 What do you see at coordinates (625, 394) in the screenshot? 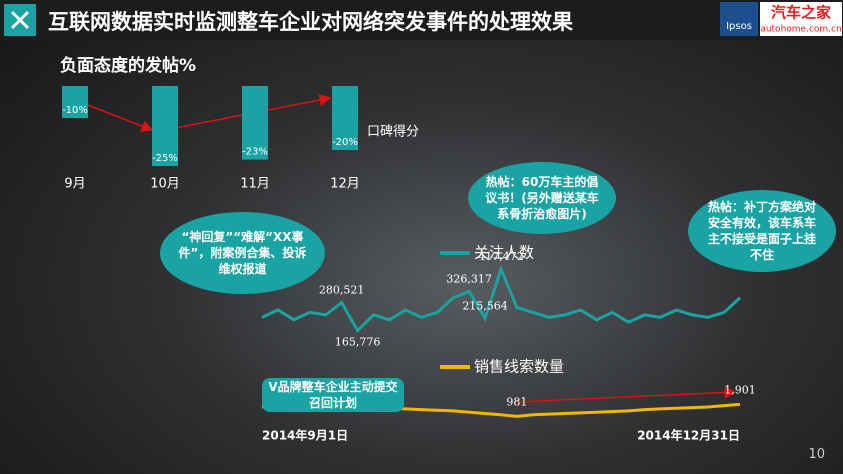
I see `trend-arrow` at bounding box center [625, 394].